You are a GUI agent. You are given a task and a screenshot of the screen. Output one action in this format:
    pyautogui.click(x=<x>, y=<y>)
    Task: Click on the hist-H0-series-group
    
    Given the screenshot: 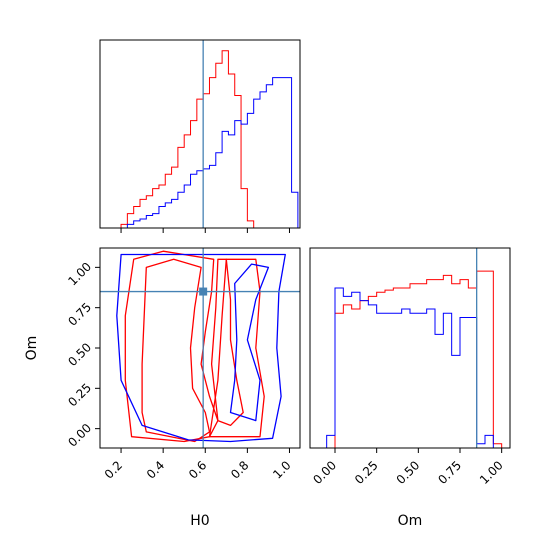 What is the action you would take?
    pyautogui.click(x=204, y=139)
    